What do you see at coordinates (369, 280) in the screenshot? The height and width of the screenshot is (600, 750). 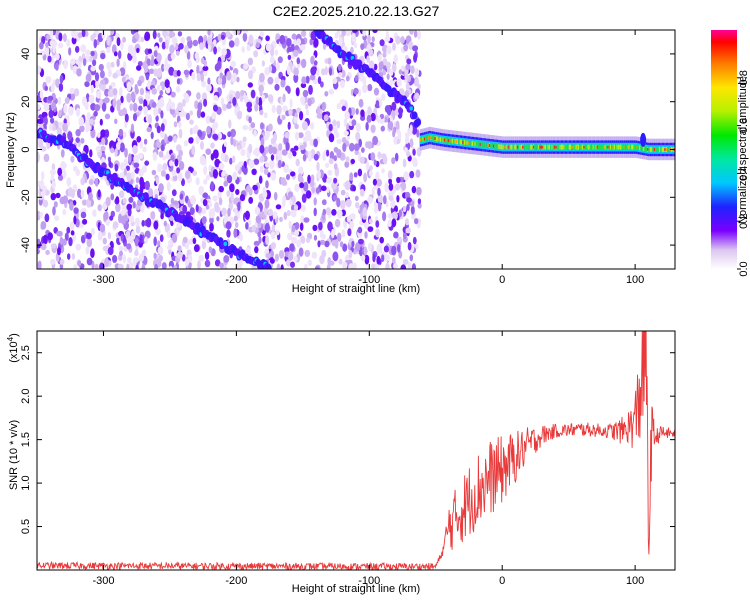 I see `x-tick-label: -100` at bounding box center [369, 280].